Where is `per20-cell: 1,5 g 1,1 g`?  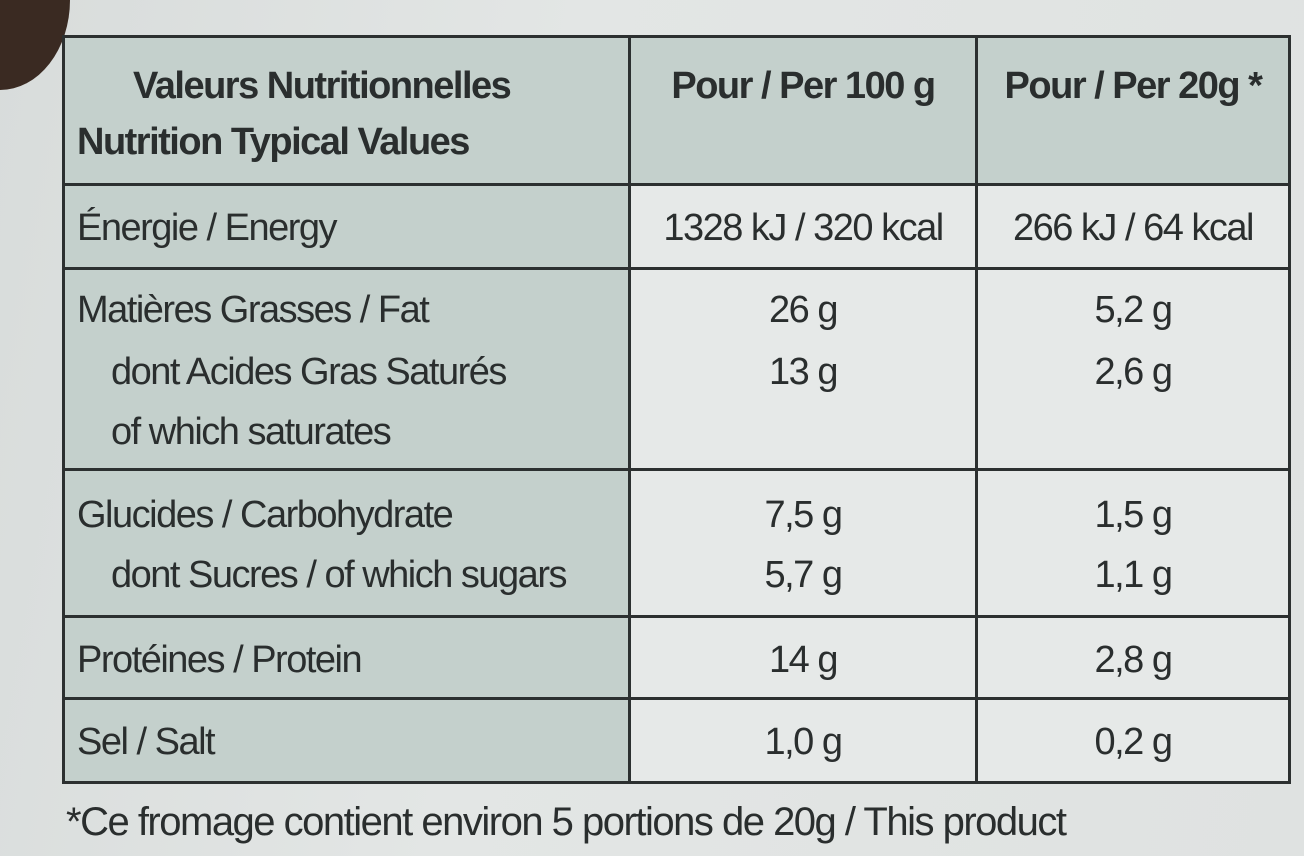 per20-cell: 1,5 g 1,1 g is located at coordinates (1133, 543).